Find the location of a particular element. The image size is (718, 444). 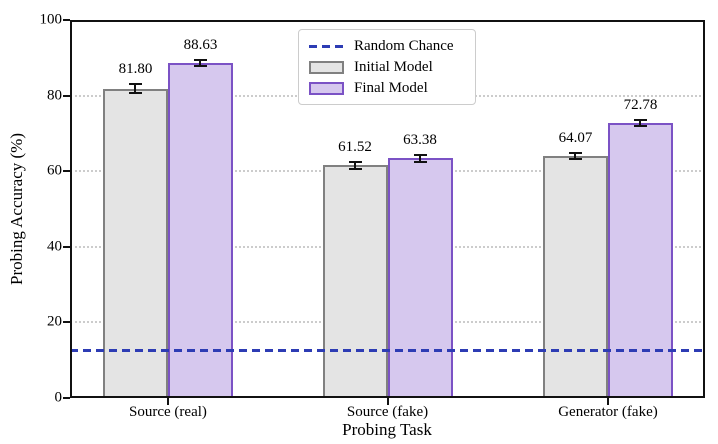

value-label-1-0: 88.63 is located at coordinates (200, 44).